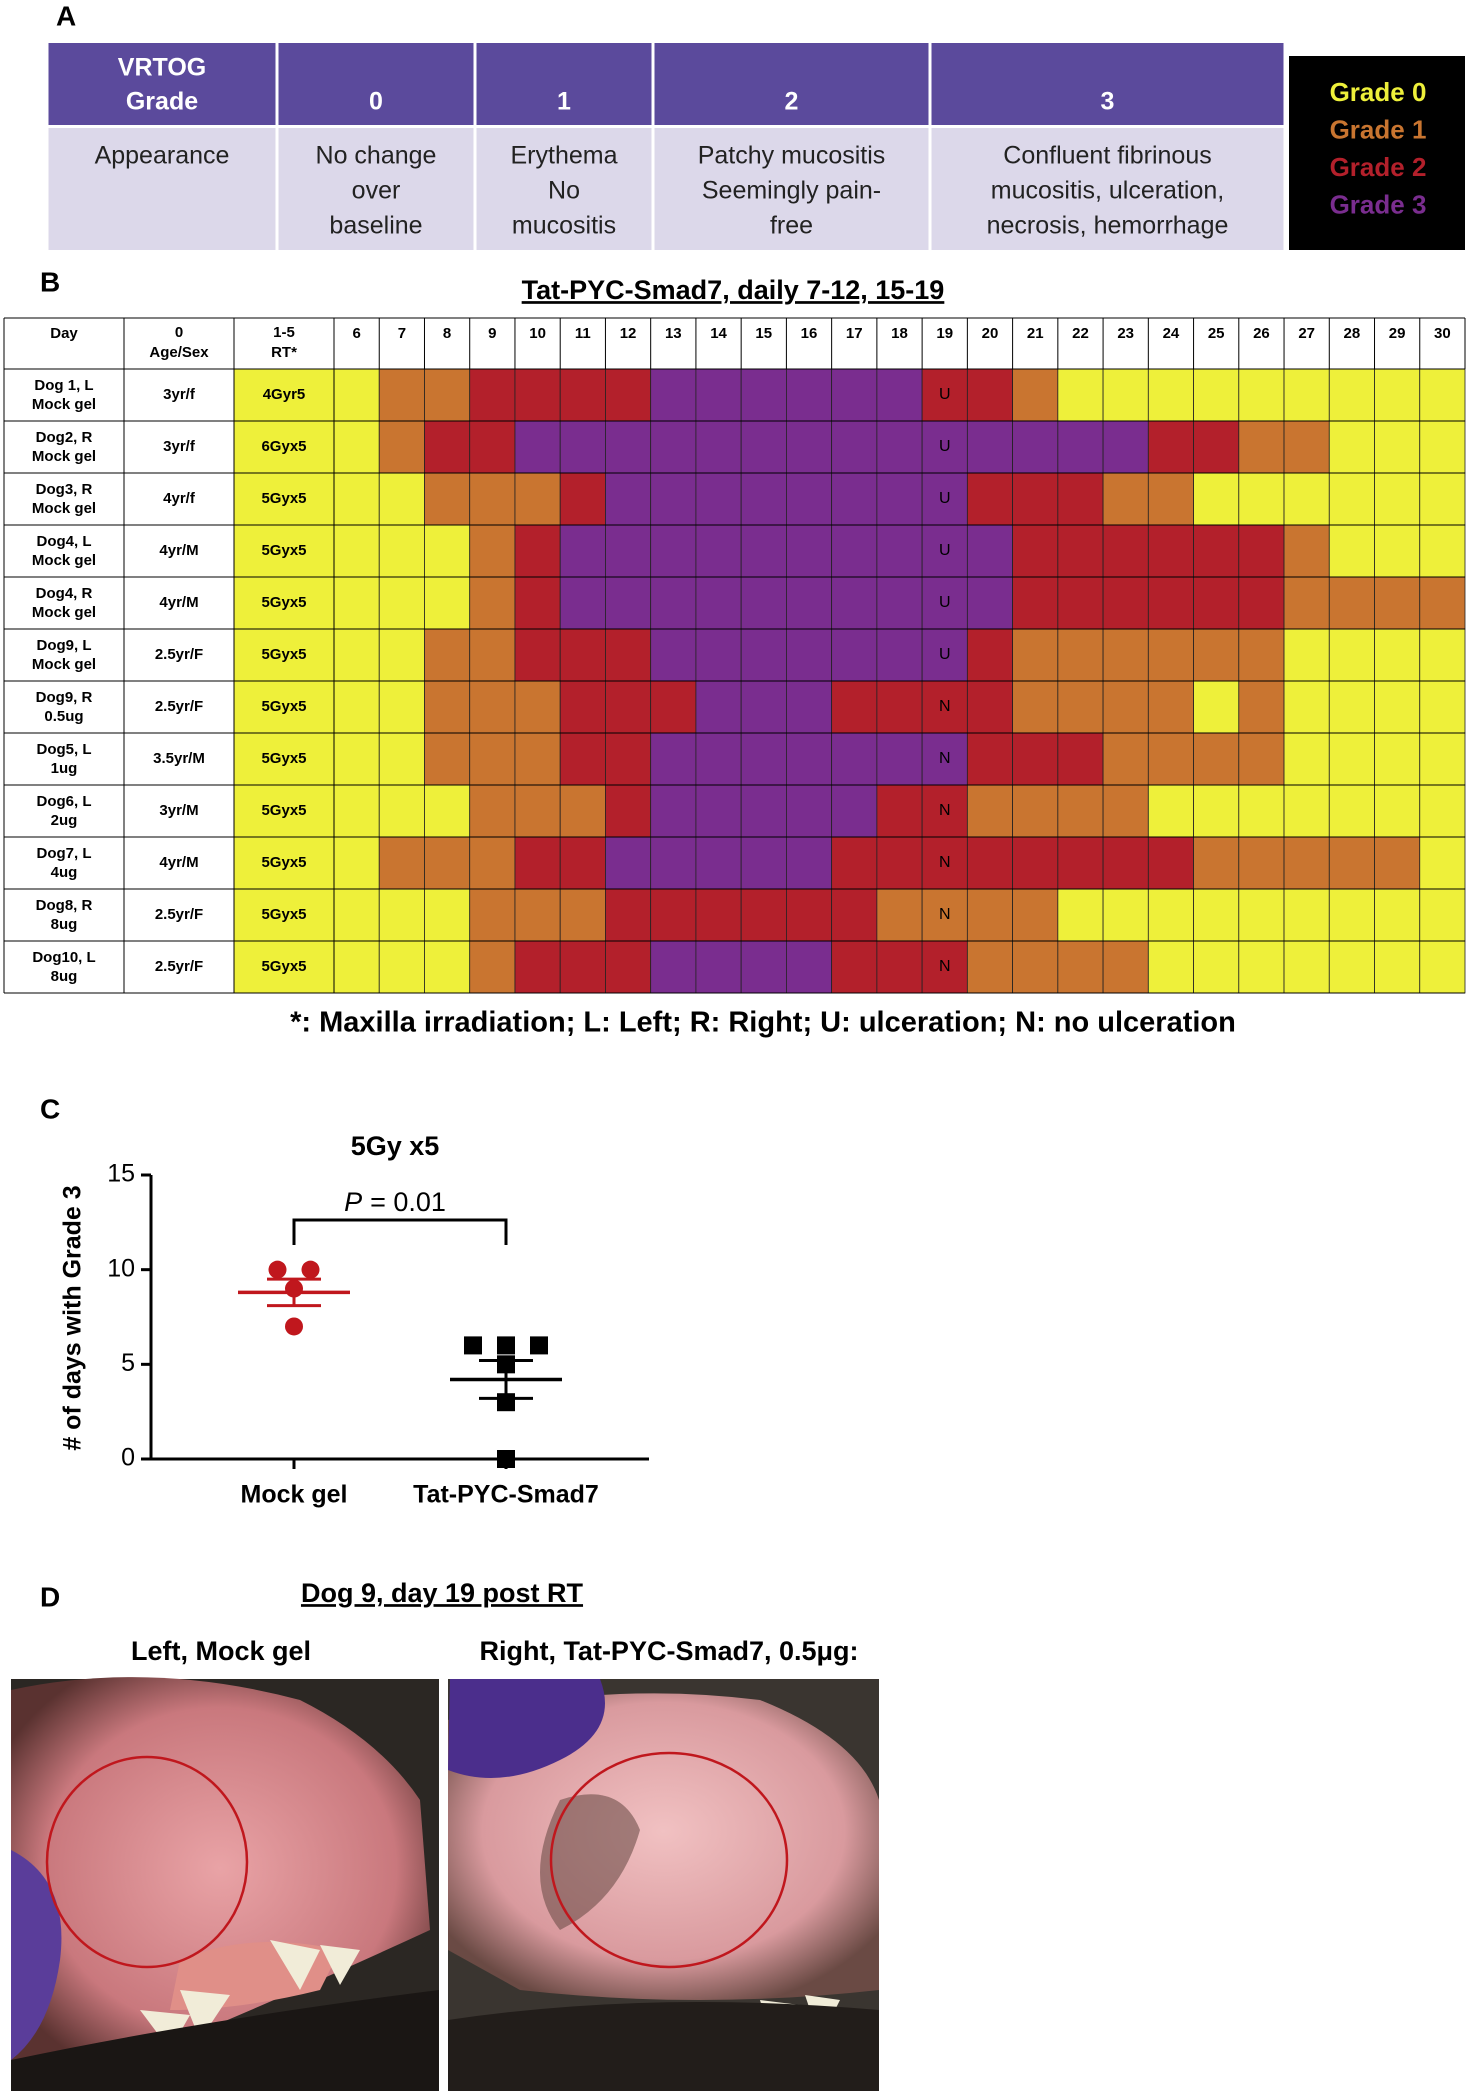  I want to click on treatment-label: 8ug, so click(64, 924).